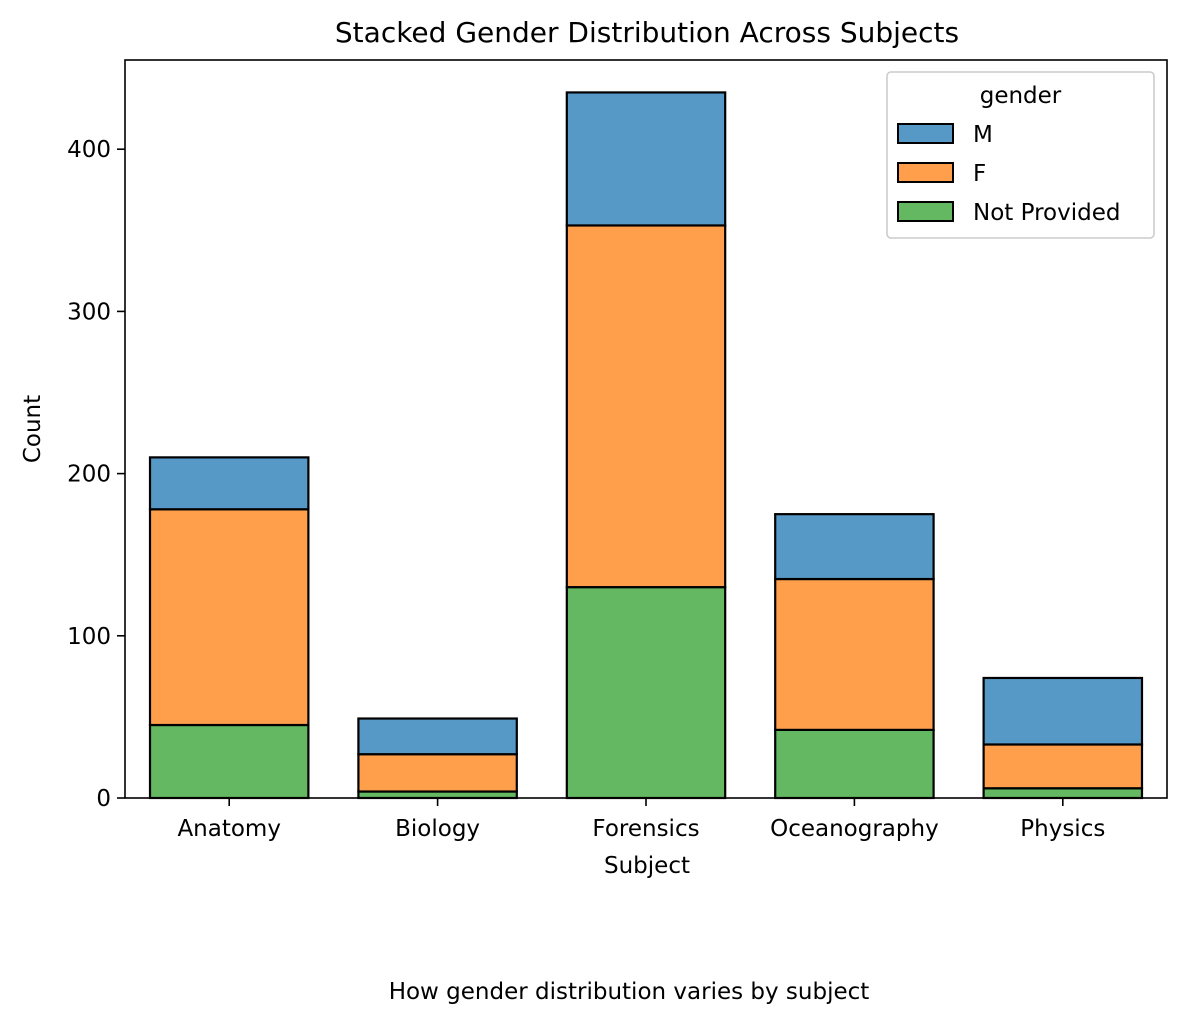 The width and height of the screenshot is (1186, 1025). I want to click on y-tick-label: 200, so click(89, 475).